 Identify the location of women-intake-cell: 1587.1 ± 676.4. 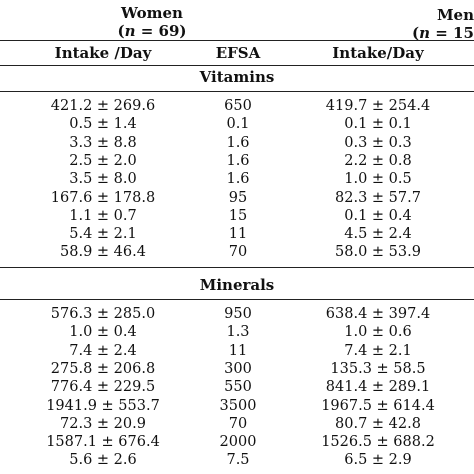
(103, 442).